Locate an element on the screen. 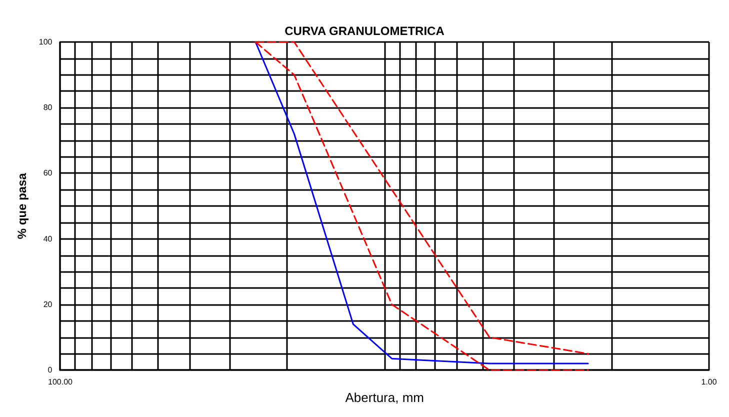 This screenshot has height=417, width=729. y-tick-label: 0 is located at coordinates (50, 370).